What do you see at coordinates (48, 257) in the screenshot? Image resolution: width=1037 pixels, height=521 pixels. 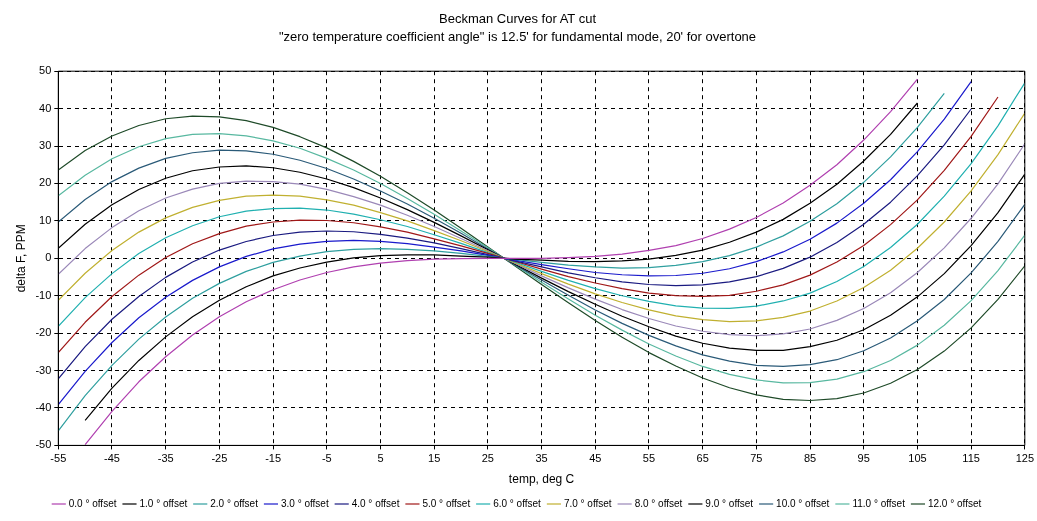 I see `y-tick-label: 0` at bounding box center [48, 257].